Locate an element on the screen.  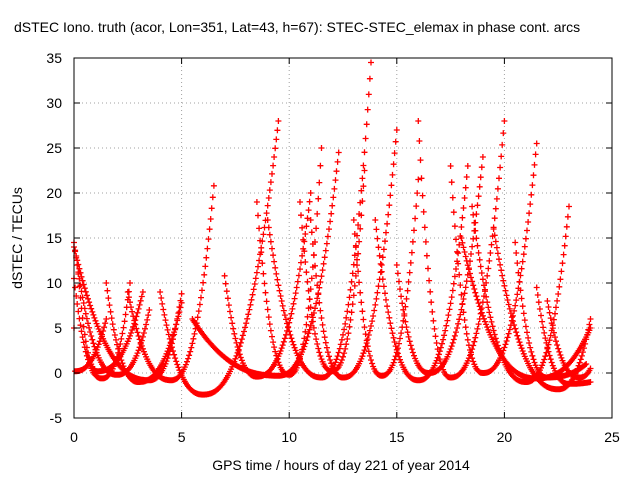
y-tick-label: 5 is located at coordinates (58, 328).